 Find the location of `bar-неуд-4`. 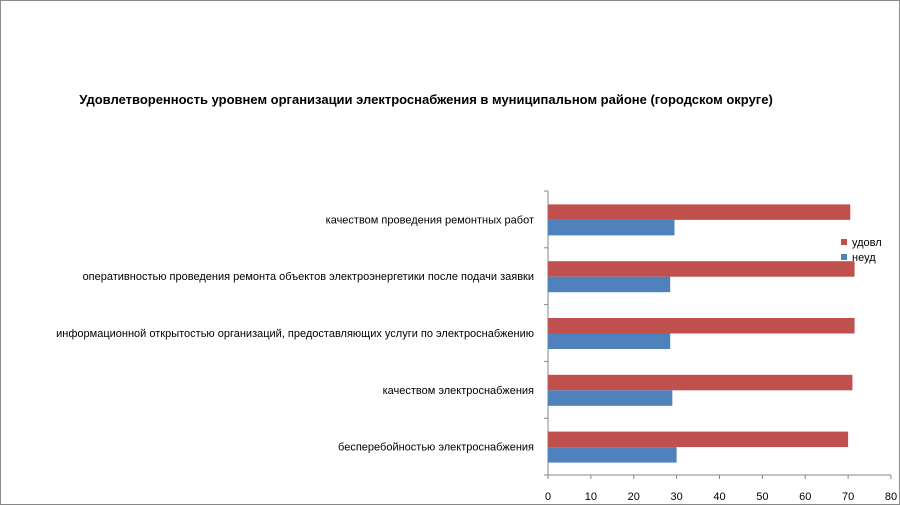

bar-неуд-4 is located at coordinates (611, 227).